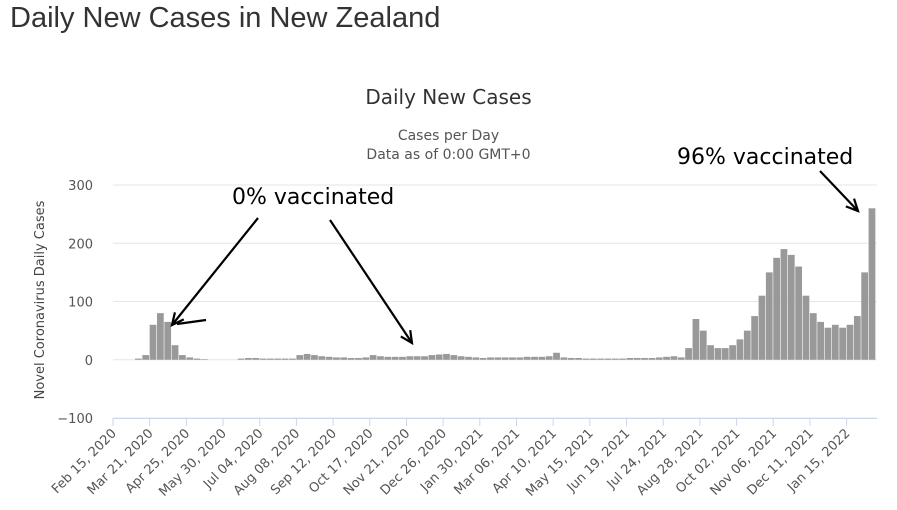 This screenshot has width=897, height=510. I want to click on y-tick-label: 300, so click(80, 186).